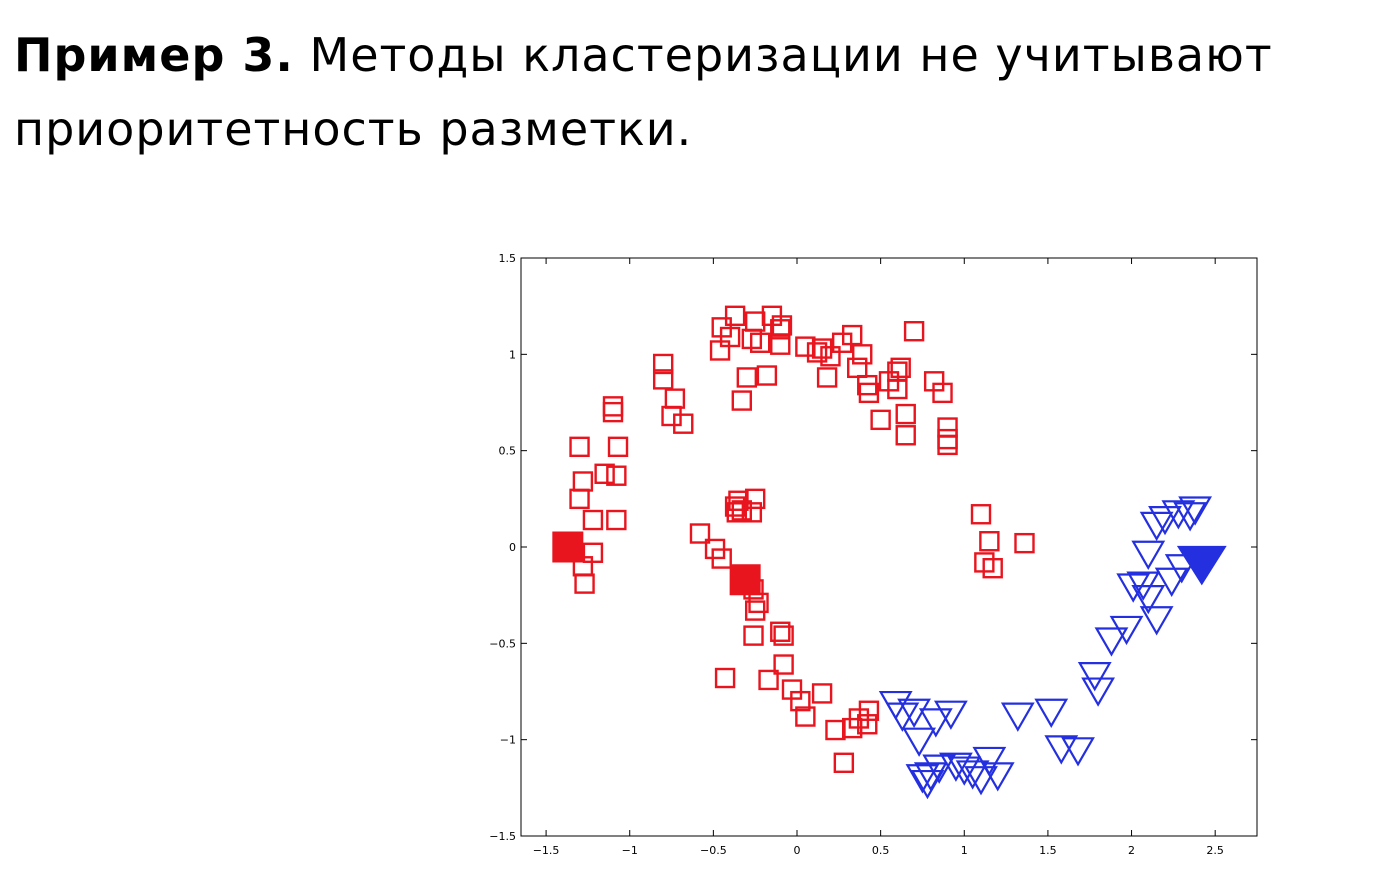 This screenshot has height=892, width=1398. I want to click on x-tick-label: 0, so click(797, 850).